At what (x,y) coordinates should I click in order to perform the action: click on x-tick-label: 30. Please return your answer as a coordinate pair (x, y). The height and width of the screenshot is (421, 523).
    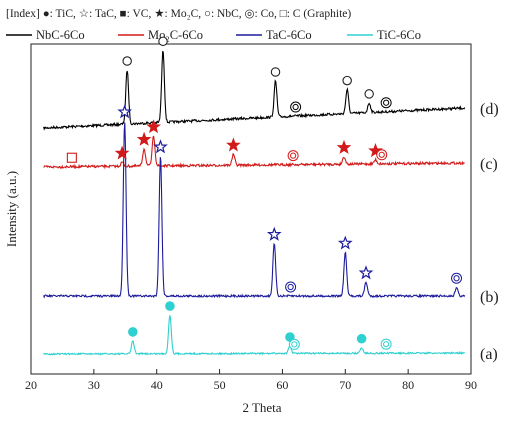
    Looking at the image, I should click on (94, 385).